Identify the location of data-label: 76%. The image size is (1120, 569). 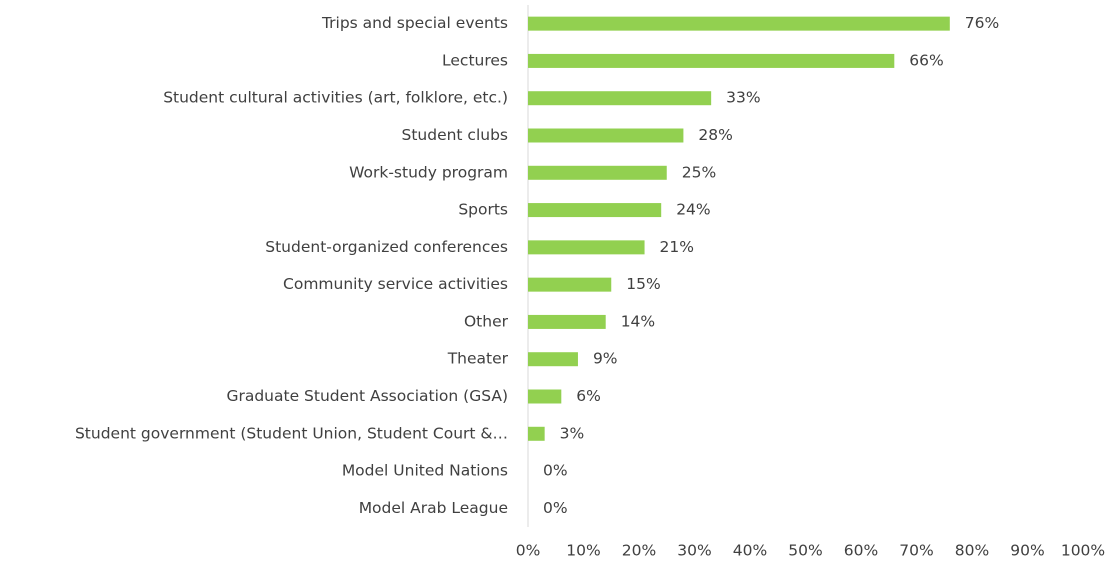
(982, 23).